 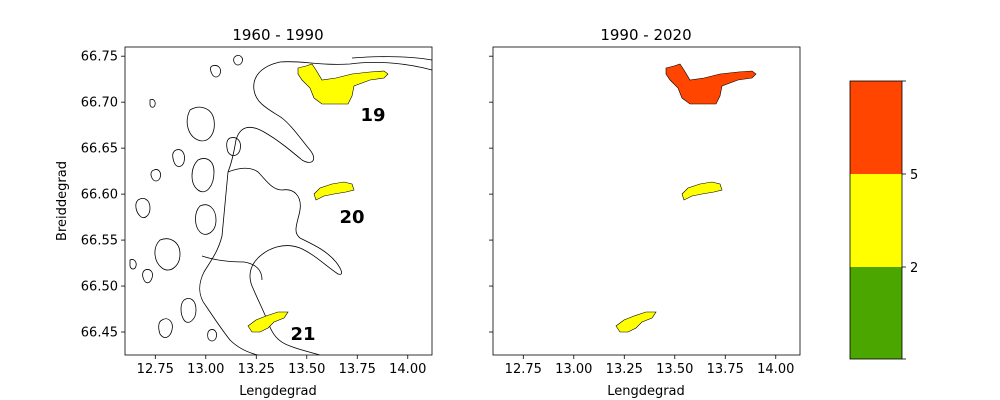 I want to click on x-axis-label-right: Lengdegrad, so click(x=646, y=391).